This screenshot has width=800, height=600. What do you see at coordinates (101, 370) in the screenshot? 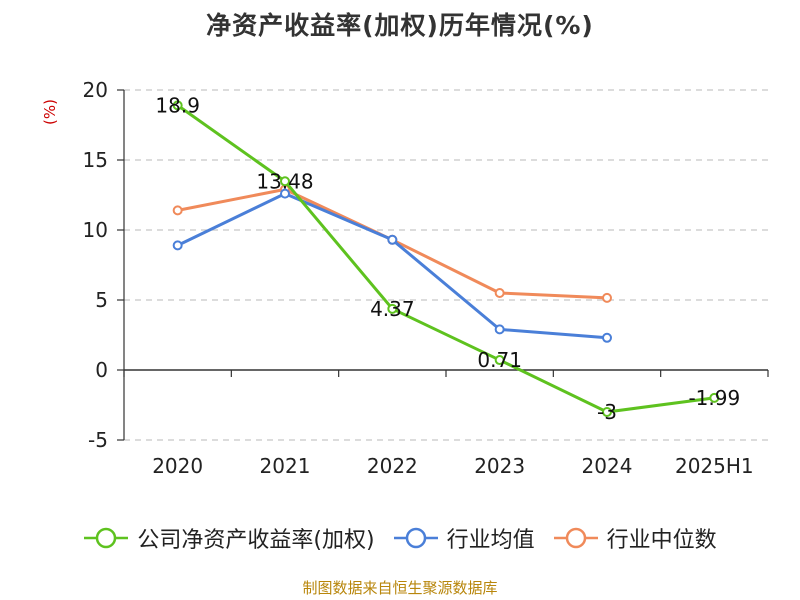
I see `y-tick-label: 0` at bounding box center [101, 370].